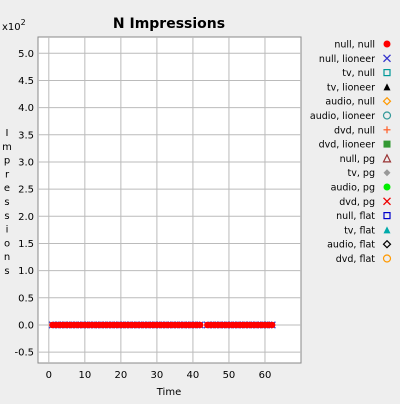 This screenshot has width=400, height=404. What do you see at coordinates (49, 375) in the screenshot?
I see `x-tick-label: 0` at bounding box center [49, 375].